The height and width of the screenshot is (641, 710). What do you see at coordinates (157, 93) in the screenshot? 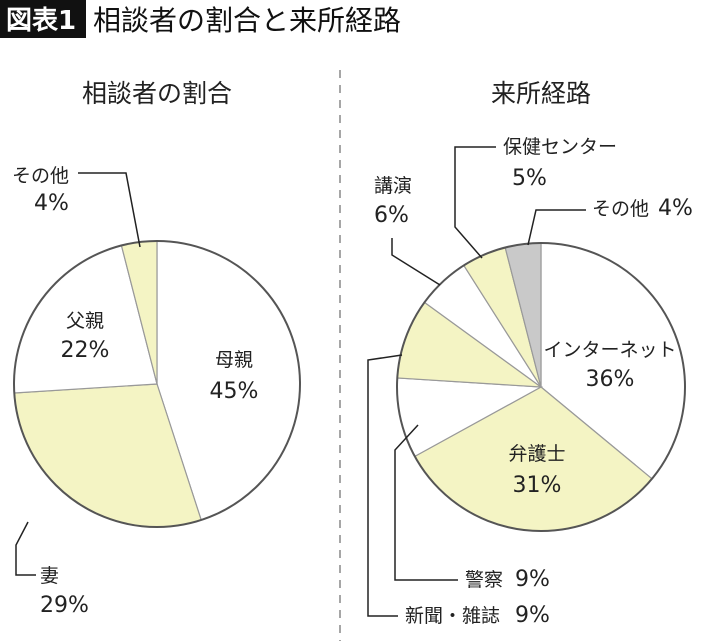
I see `left-chart-title: 相談者の割合` at bounding box center [157, 93].